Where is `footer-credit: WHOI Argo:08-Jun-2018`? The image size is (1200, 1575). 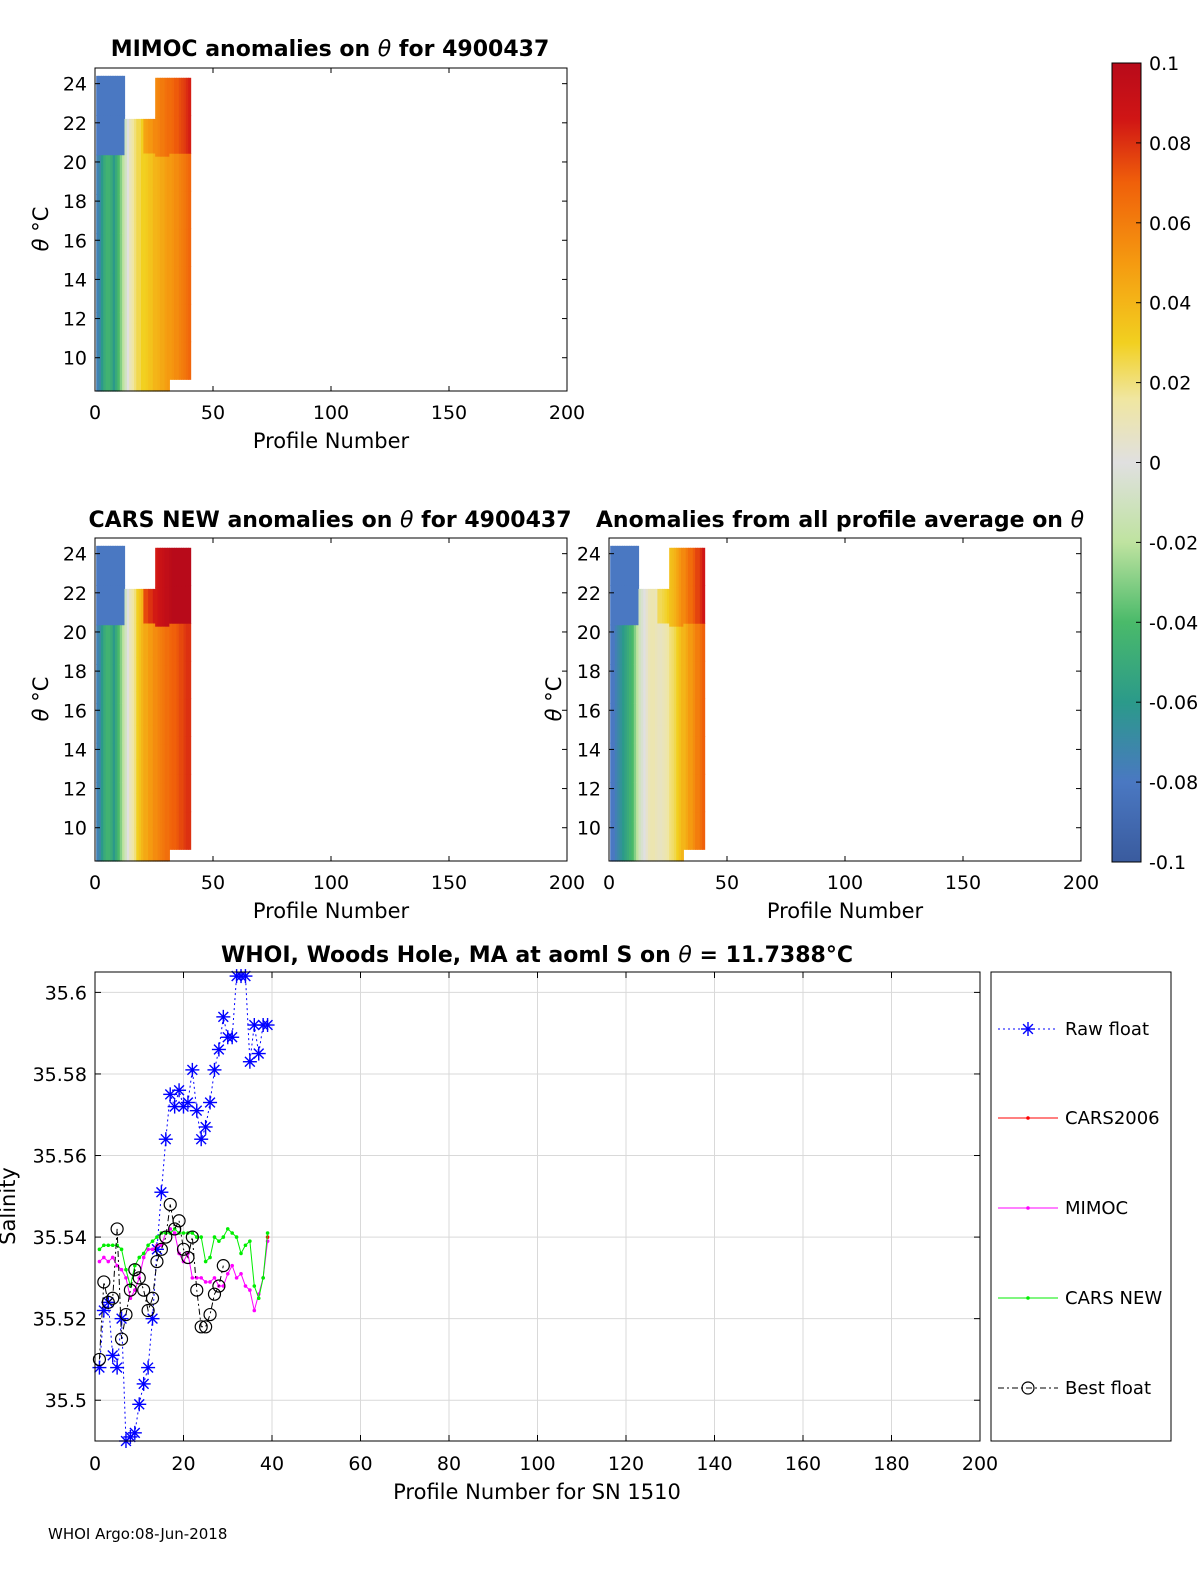
footer-credit: WHOI Argo:08-Jun-2018 is located at coordinates (138, 1534).